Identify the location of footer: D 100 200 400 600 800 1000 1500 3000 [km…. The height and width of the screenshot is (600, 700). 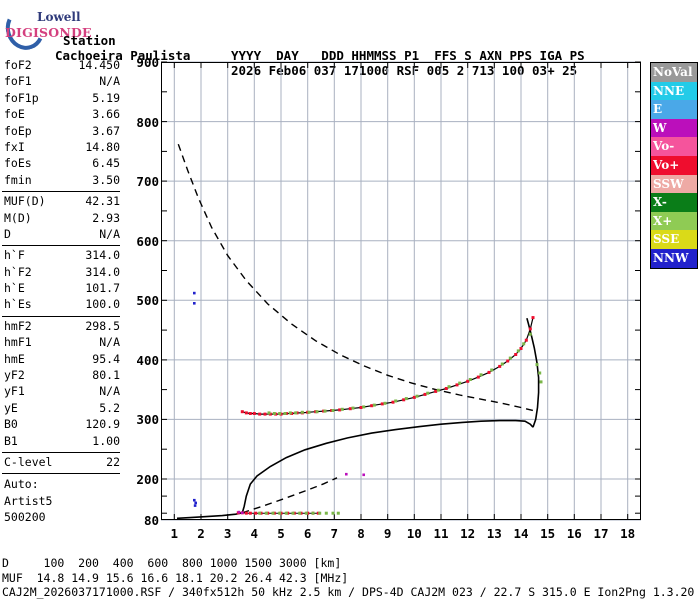
(351, 578).